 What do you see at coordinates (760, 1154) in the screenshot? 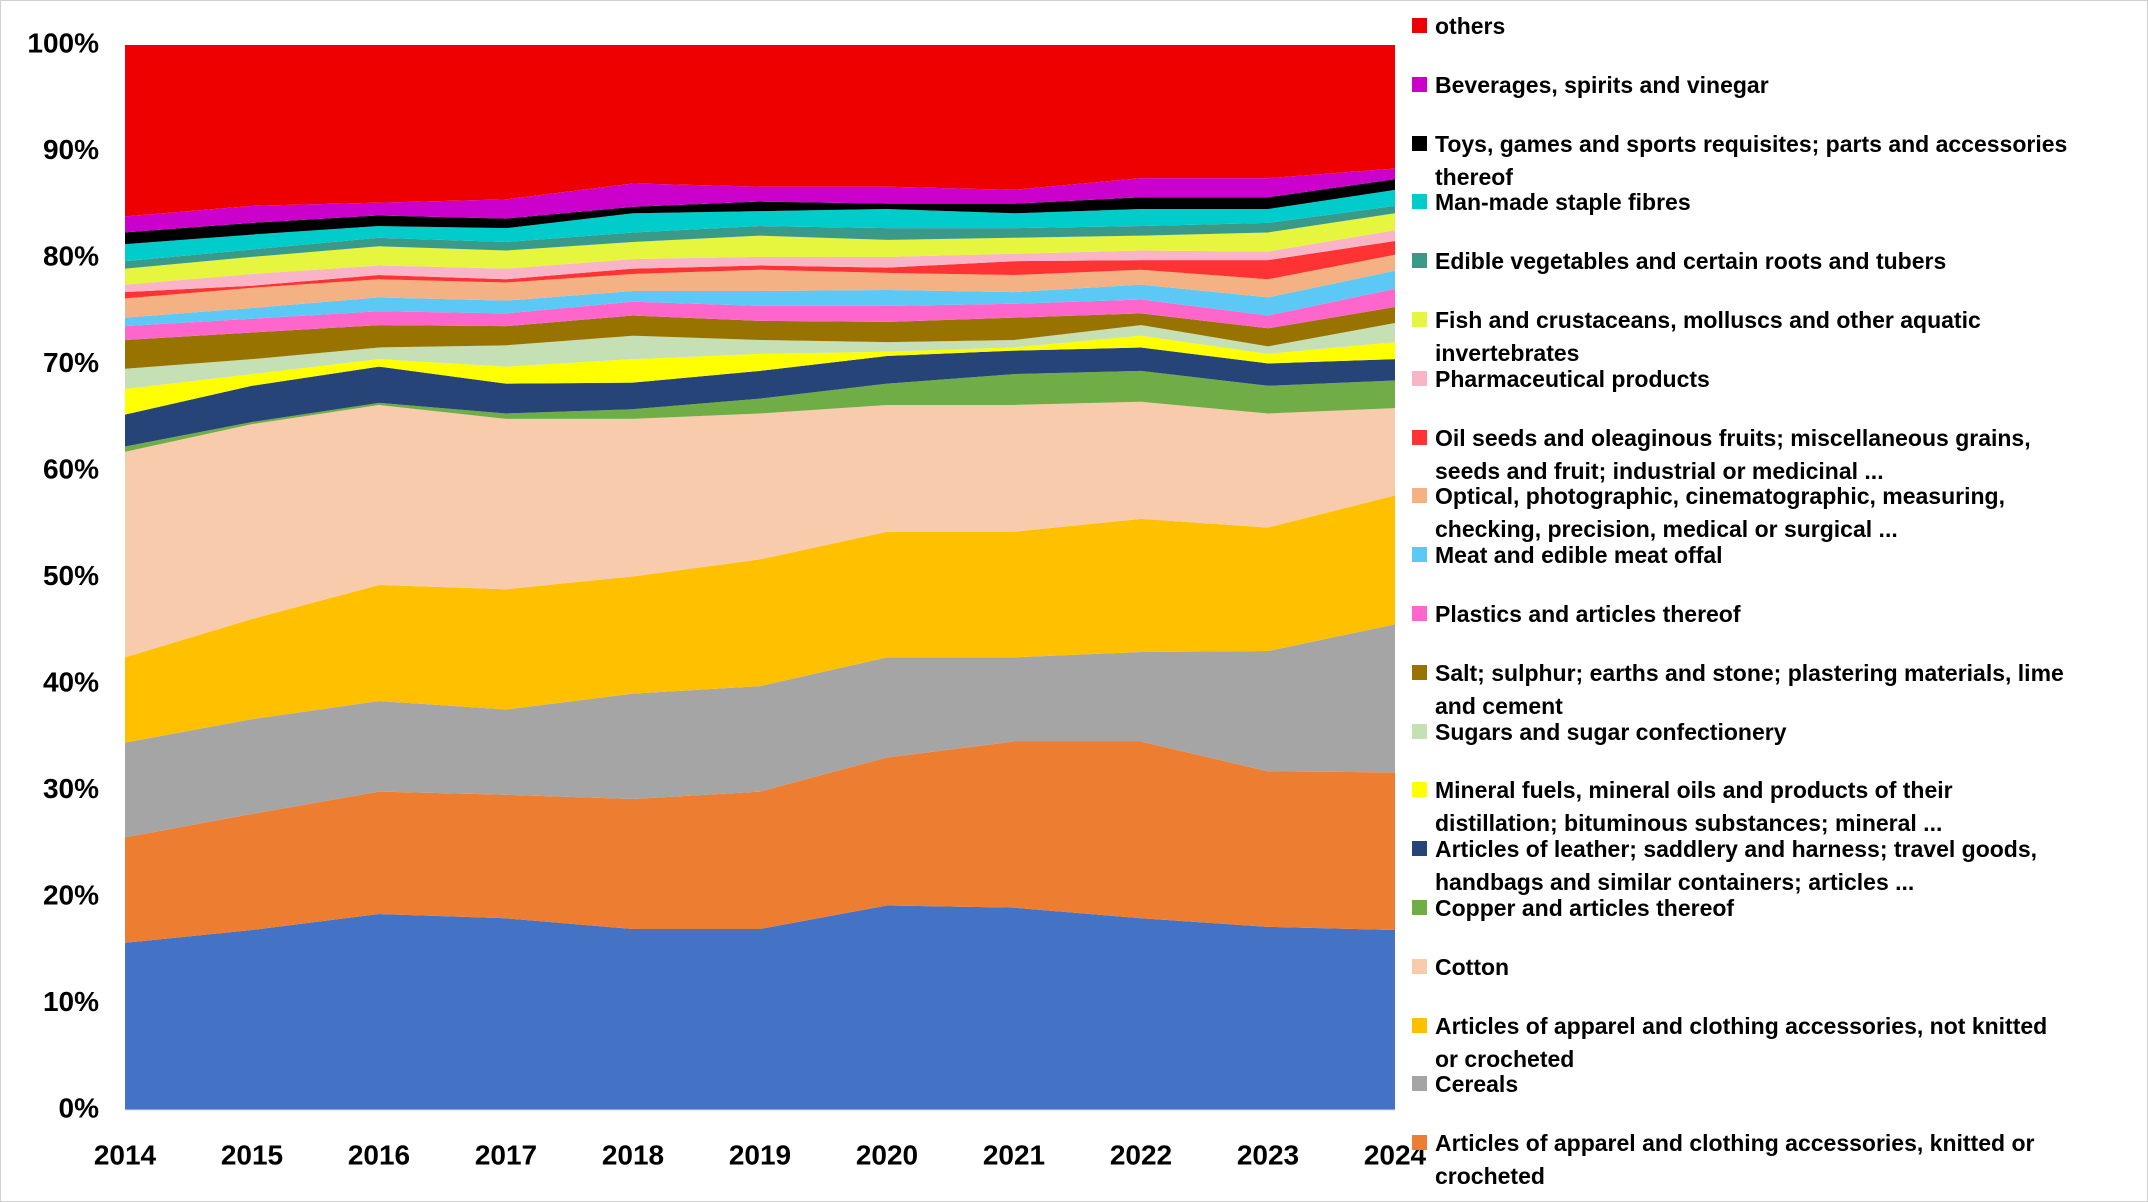
I see `x-tick-label: 2019` at bounding box center [760, 1154].